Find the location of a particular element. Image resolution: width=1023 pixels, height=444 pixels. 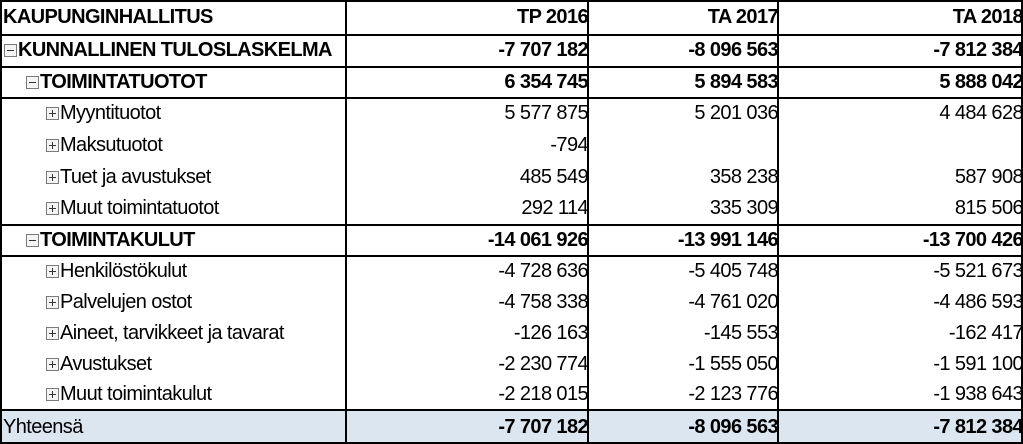

row-label-cell: Henkilöstökulut is located at coordinates (173, 271).